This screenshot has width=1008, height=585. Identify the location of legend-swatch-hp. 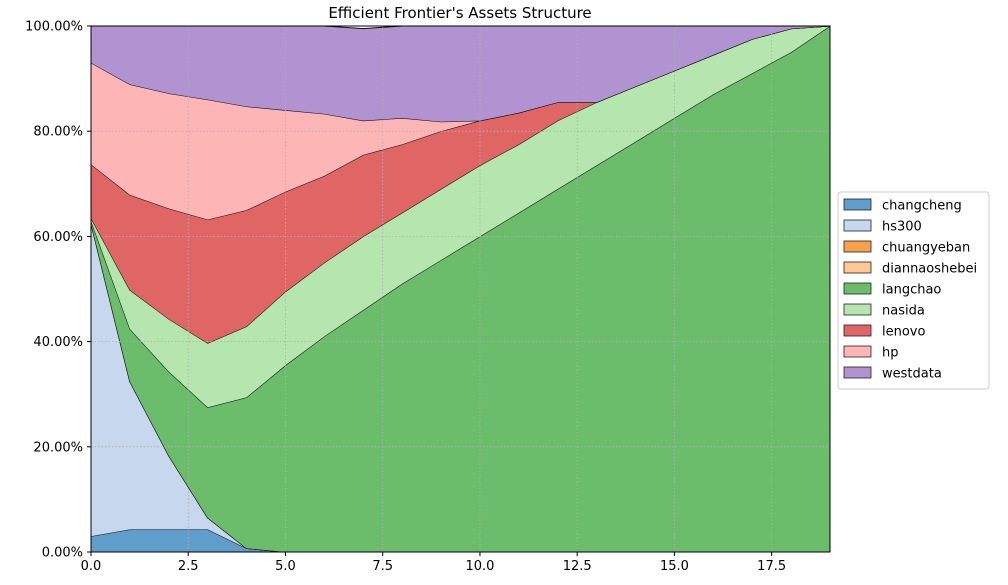
(857, 351).